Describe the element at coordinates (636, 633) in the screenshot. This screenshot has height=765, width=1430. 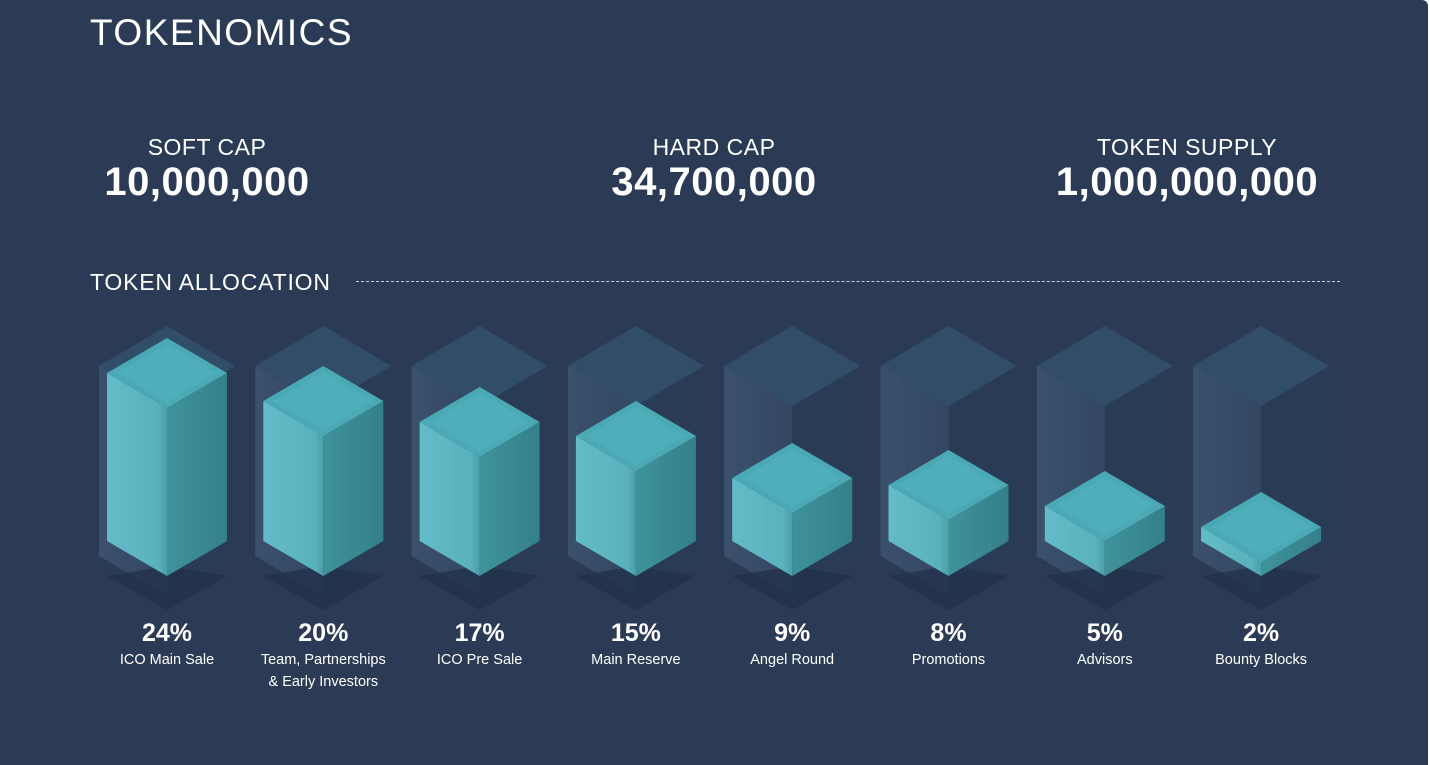
I see `bar-value-label: 15%` at that location.